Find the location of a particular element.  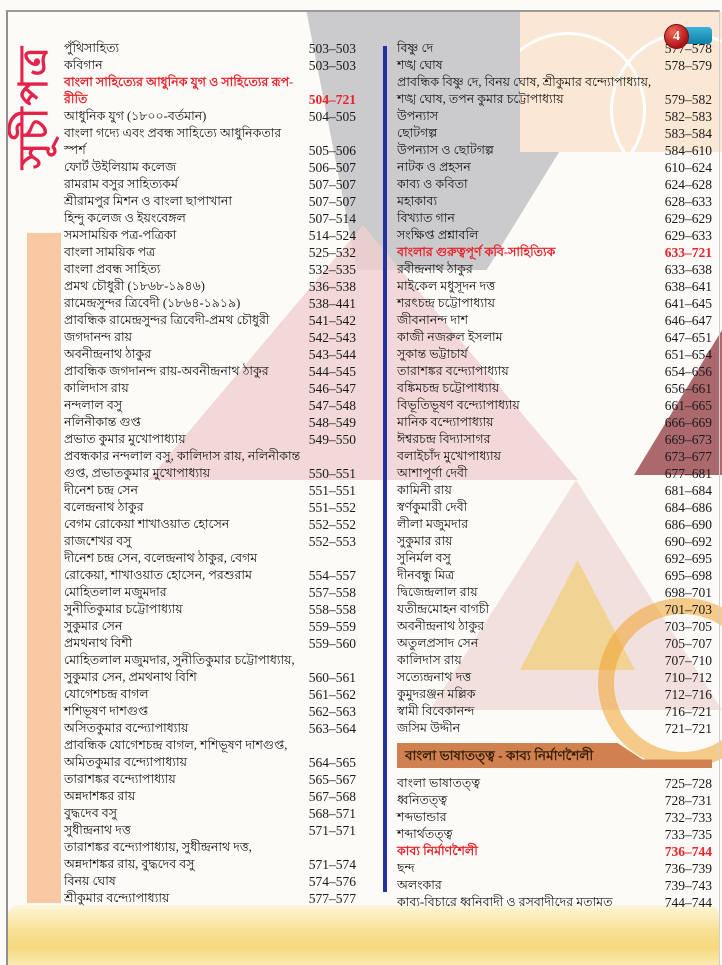

toc-entry-label: বলেন্দ্রনাথ ঠাকুর is located at coordinates (104, 507).